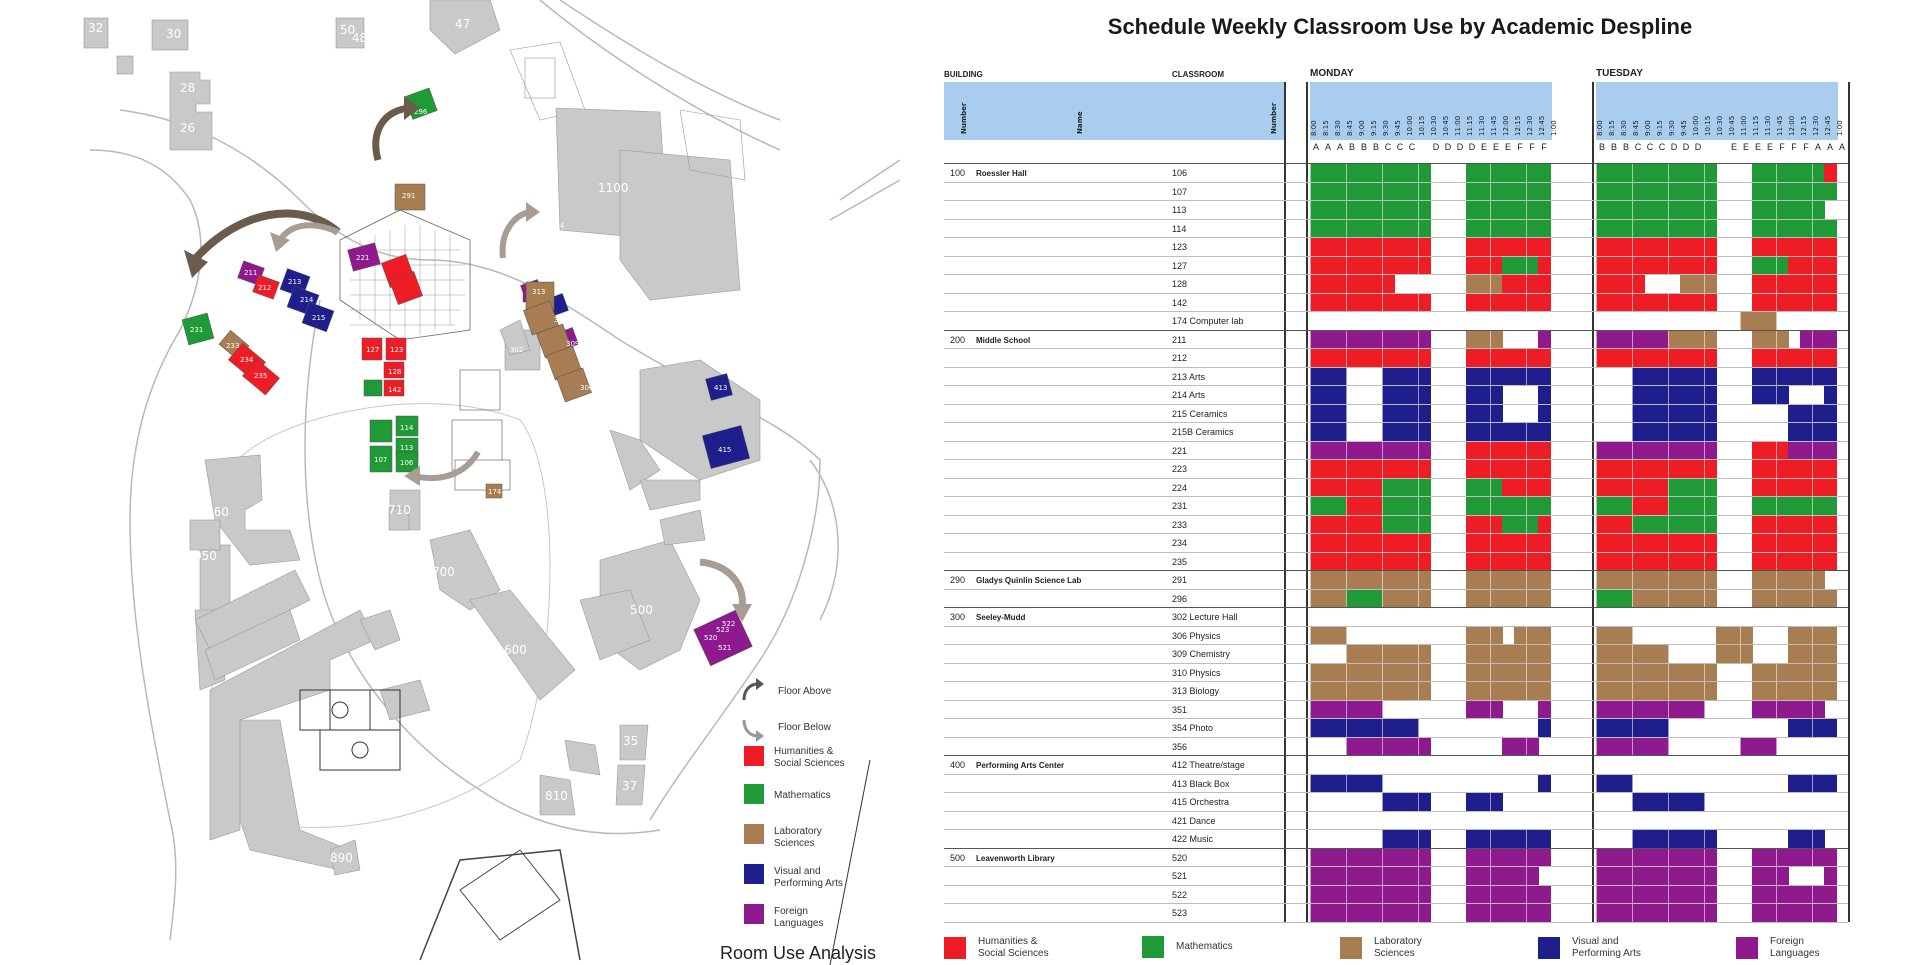  What do you see at coordinates (1180, 247) in the screenshot?
I see `classroom-label: 123` at bounding box center [1180, 247].